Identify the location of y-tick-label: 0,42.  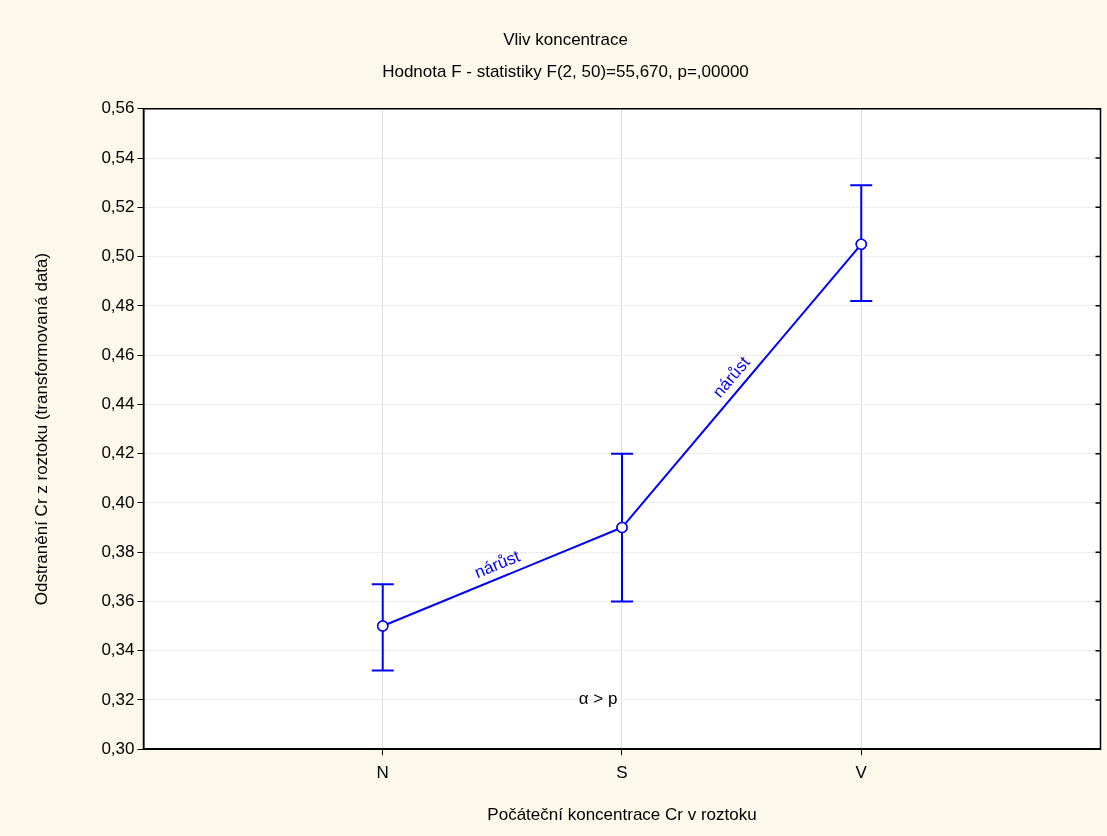
(118, 453).